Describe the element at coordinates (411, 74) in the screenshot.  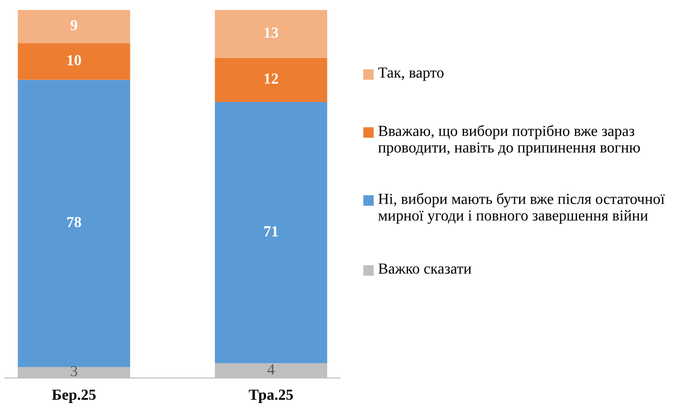
I see `legend-label: Так, варто` at that location.